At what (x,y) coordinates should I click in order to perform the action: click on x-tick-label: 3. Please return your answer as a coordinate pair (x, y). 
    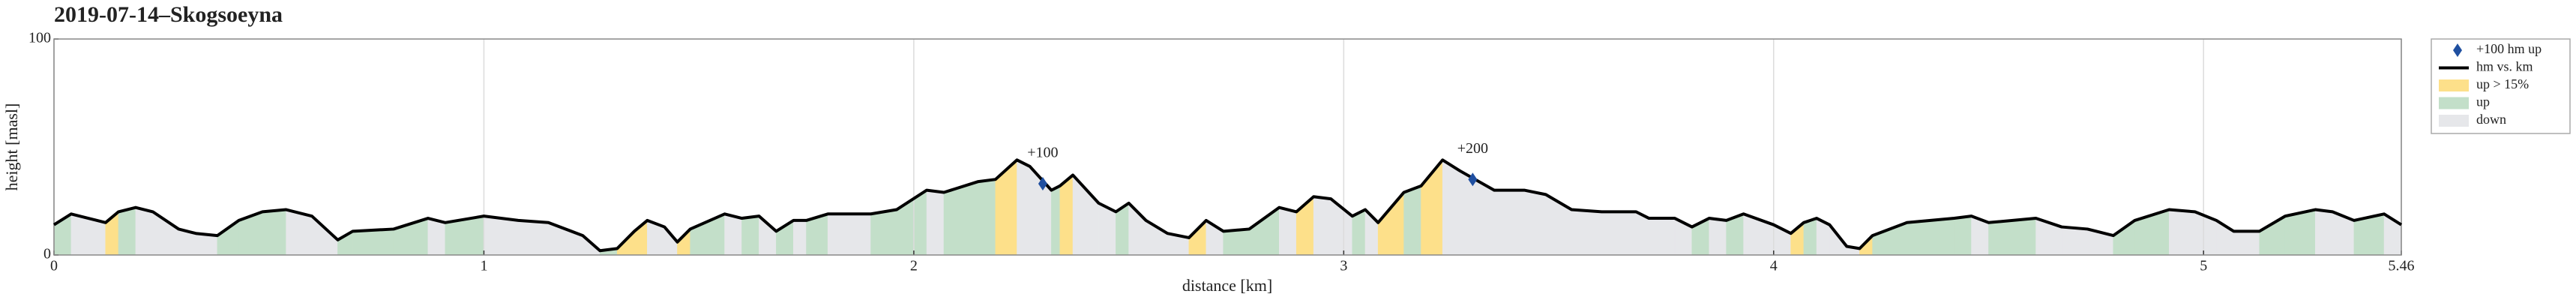
    Looking at the image, I should click on (1344, 266).